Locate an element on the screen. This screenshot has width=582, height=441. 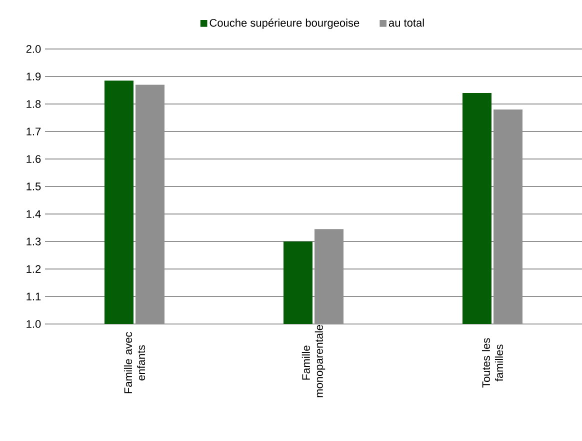
x-tick-label: Famille avec enfants is located at coordinates (135, 363).